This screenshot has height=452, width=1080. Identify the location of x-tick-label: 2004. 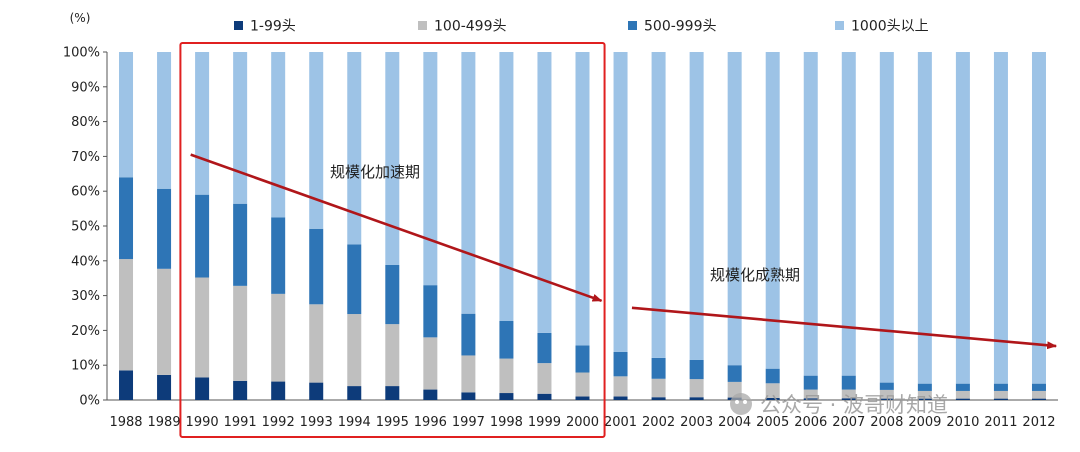
(734, 422).